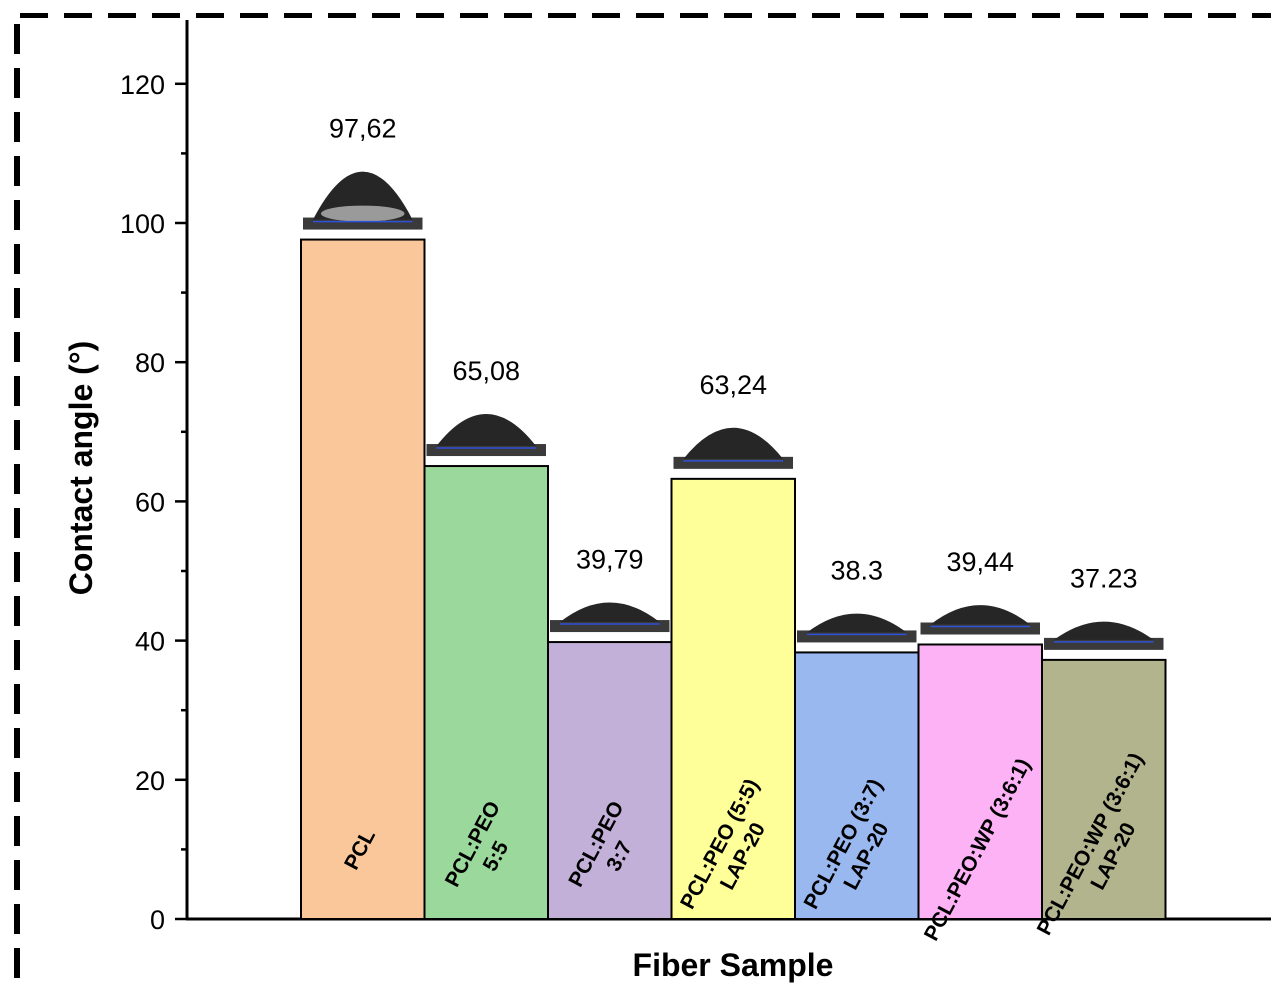  I want to click on x-axis-title: Fiber Sample, so click(733, 965).